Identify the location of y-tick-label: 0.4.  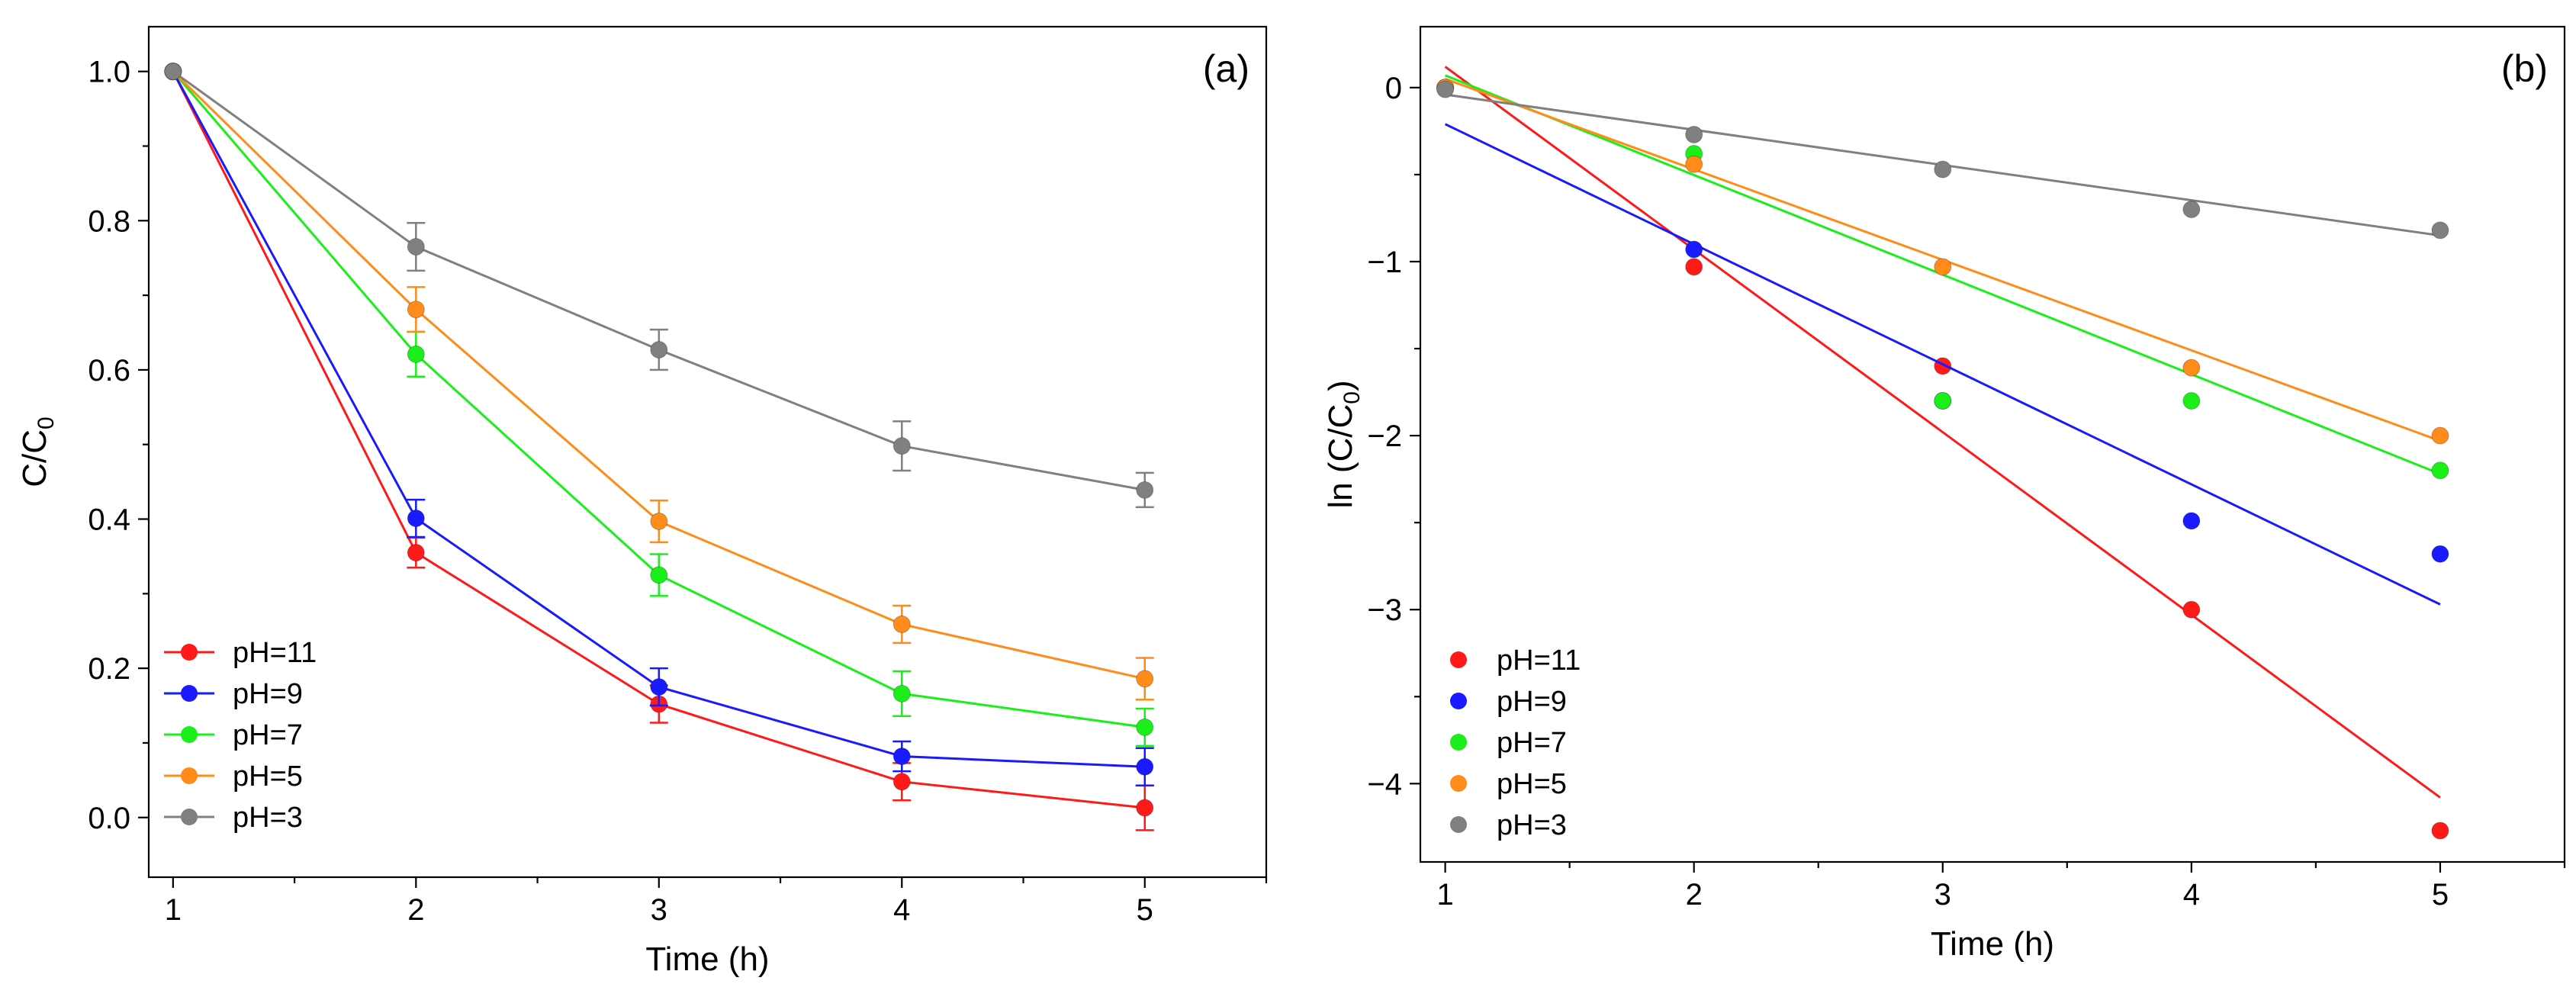
(109, 520).